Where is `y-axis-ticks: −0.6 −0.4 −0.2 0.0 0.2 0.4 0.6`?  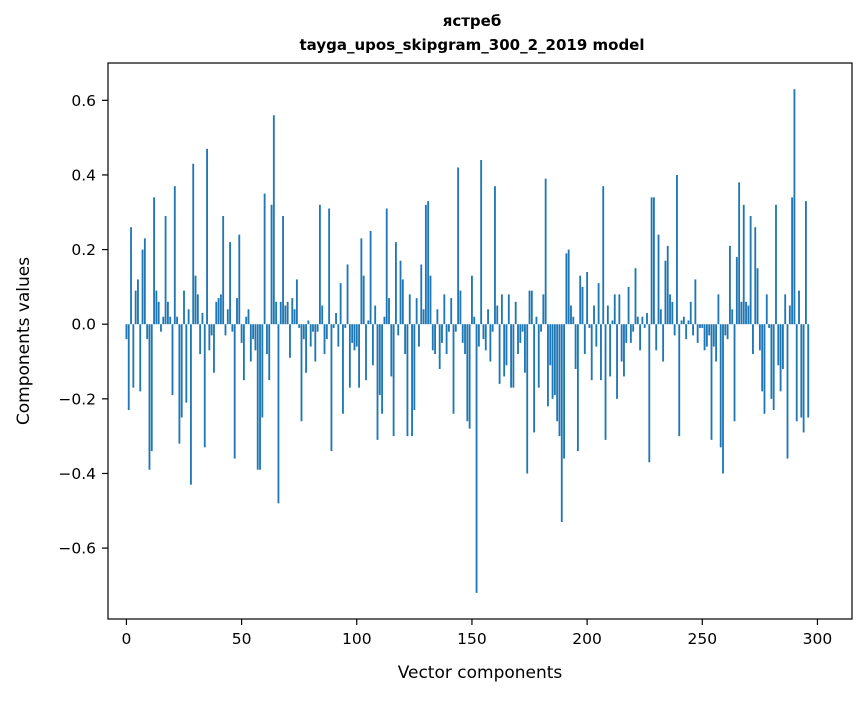
y-axis-ticks: −0.6 −0.4 −0.2 0.0 0.2 0.4 0.6 is located at coordinates (83, 325).